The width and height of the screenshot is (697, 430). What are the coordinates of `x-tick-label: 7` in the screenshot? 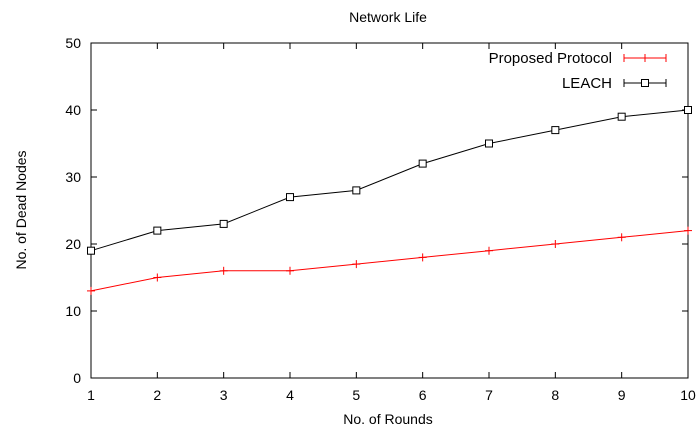 It's located at (489, 395).